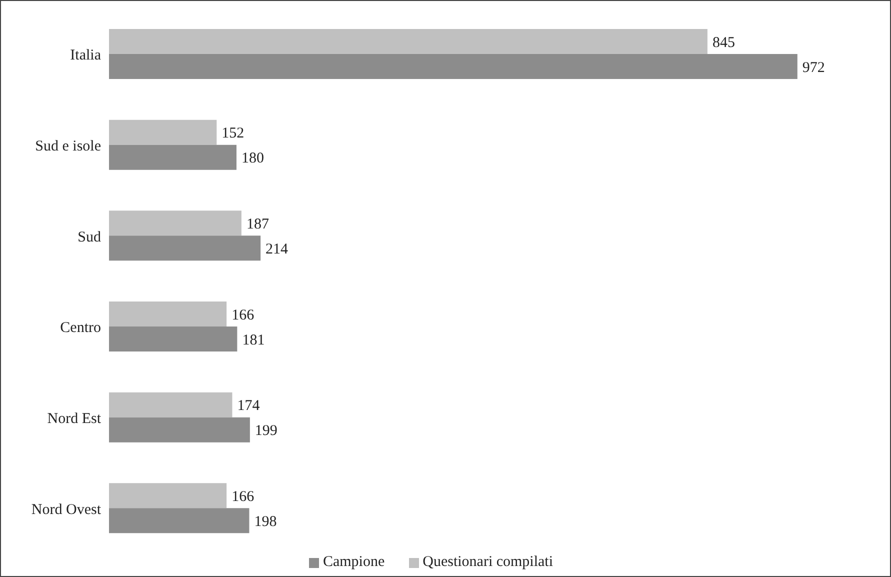 This screenshot has height=577, width=891. Describe the element at coordinates (233, 134) in the screenshot. I see `data-label: 152` at that location.